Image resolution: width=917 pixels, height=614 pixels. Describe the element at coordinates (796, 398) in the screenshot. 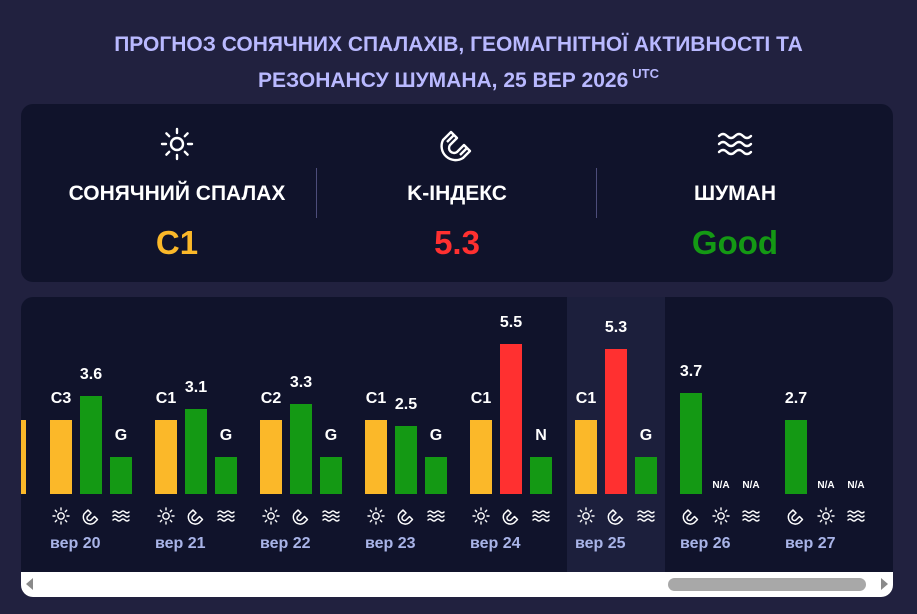

I see `kindex-label: 2.7` at that location.